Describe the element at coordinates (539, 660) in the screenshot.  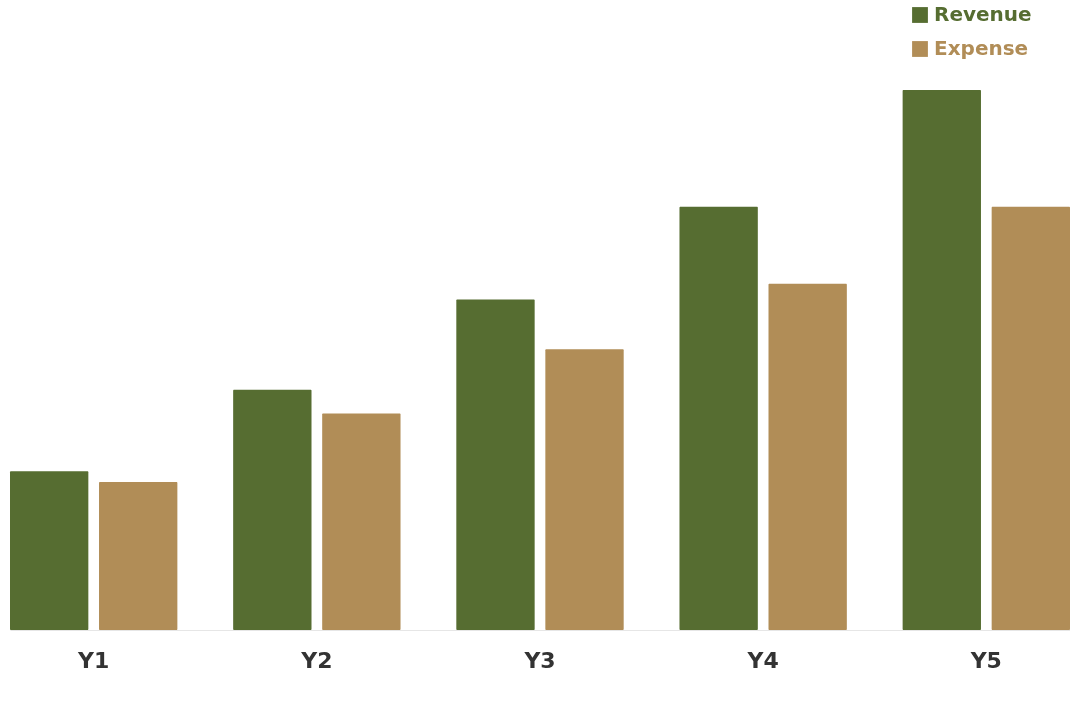
I see `x-tick-label: Y3` at that location.